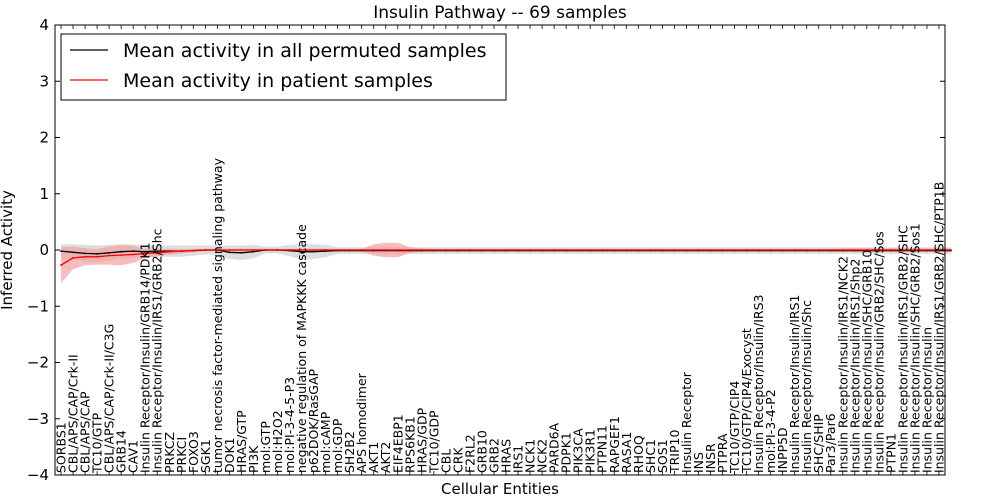 This screenshot has width=1000, height=500. Describe the element at coordinates (674, 452) in the screenshot. I see `x-tick-label: TRIP10` at that location.